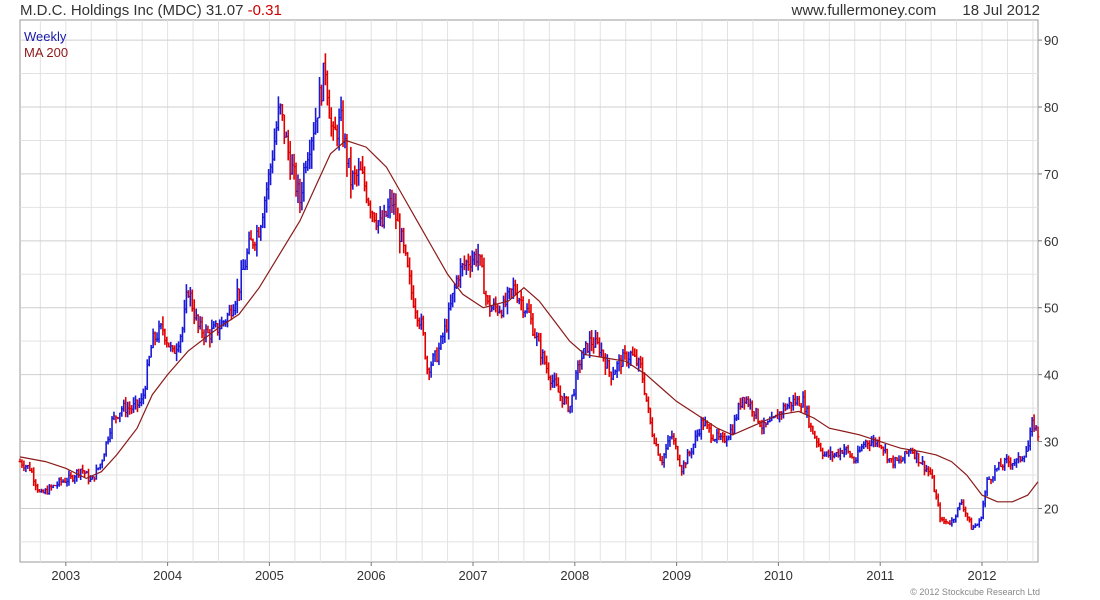 The height and width of the screenshot is (600, 1100). Describe the element at coordinates (676, 575) in the screenshot. I see `x-tick-label: 2009` at that location.